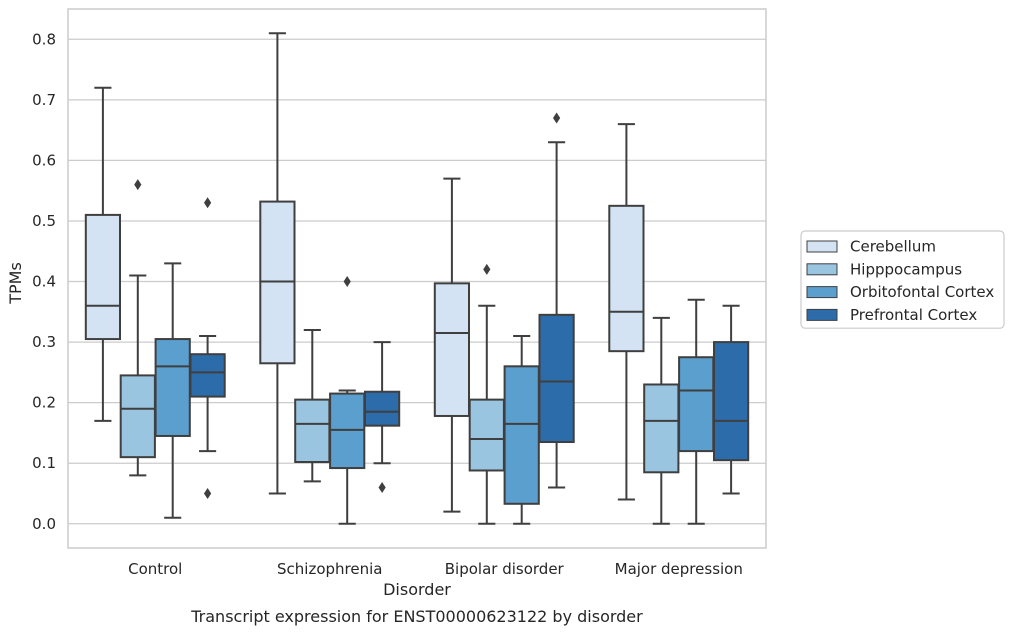 The height and width of the screenshot is (634, 1014). I want to click on y-tick-label: 0.3, so click(44, 342).